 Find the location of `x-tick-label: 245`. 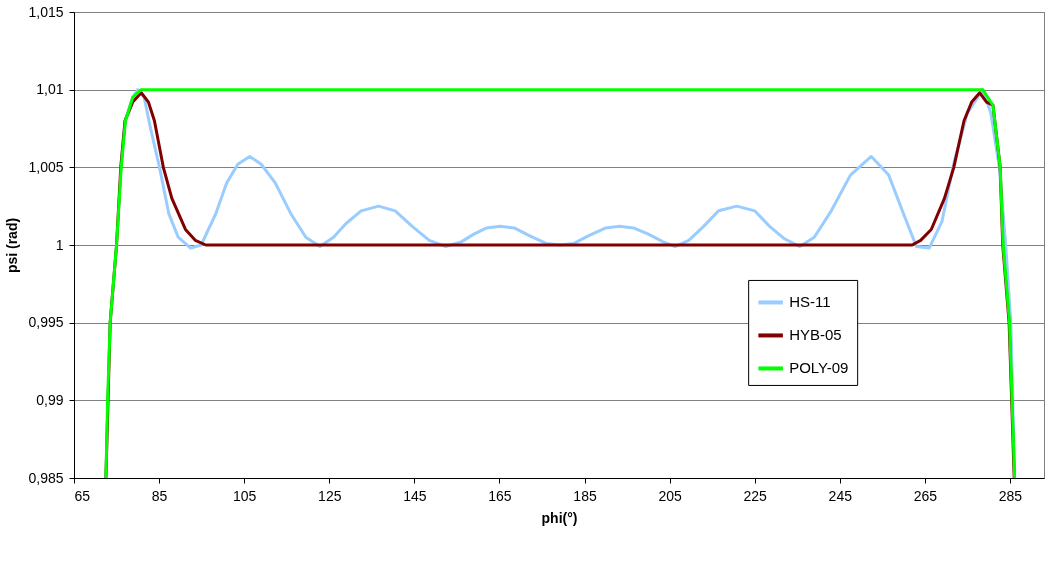

x-tick-label: 245 is located at coordinates (840, 495).